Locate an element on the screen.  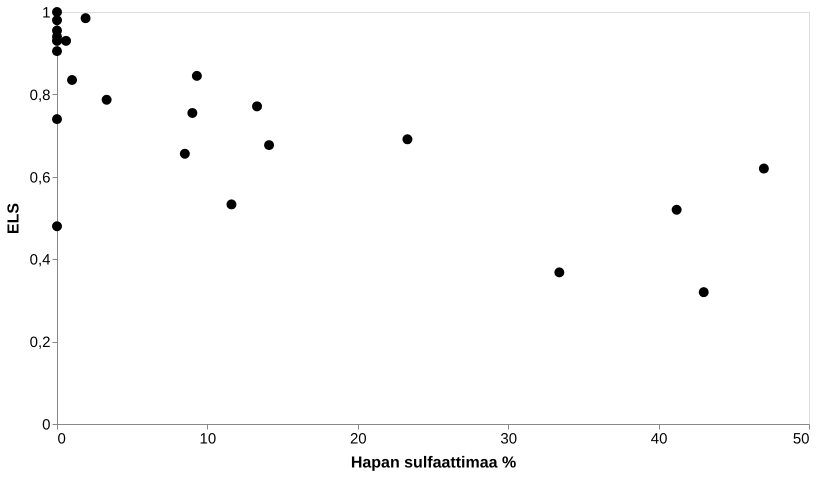
y-tick-label: 0,6 is located at coordinates (40, 177).